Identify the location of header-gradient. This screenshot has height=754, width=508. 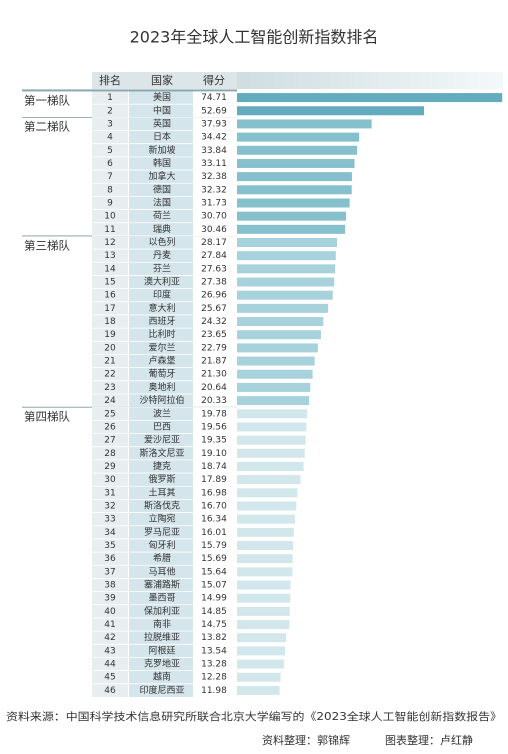
(370, 80).